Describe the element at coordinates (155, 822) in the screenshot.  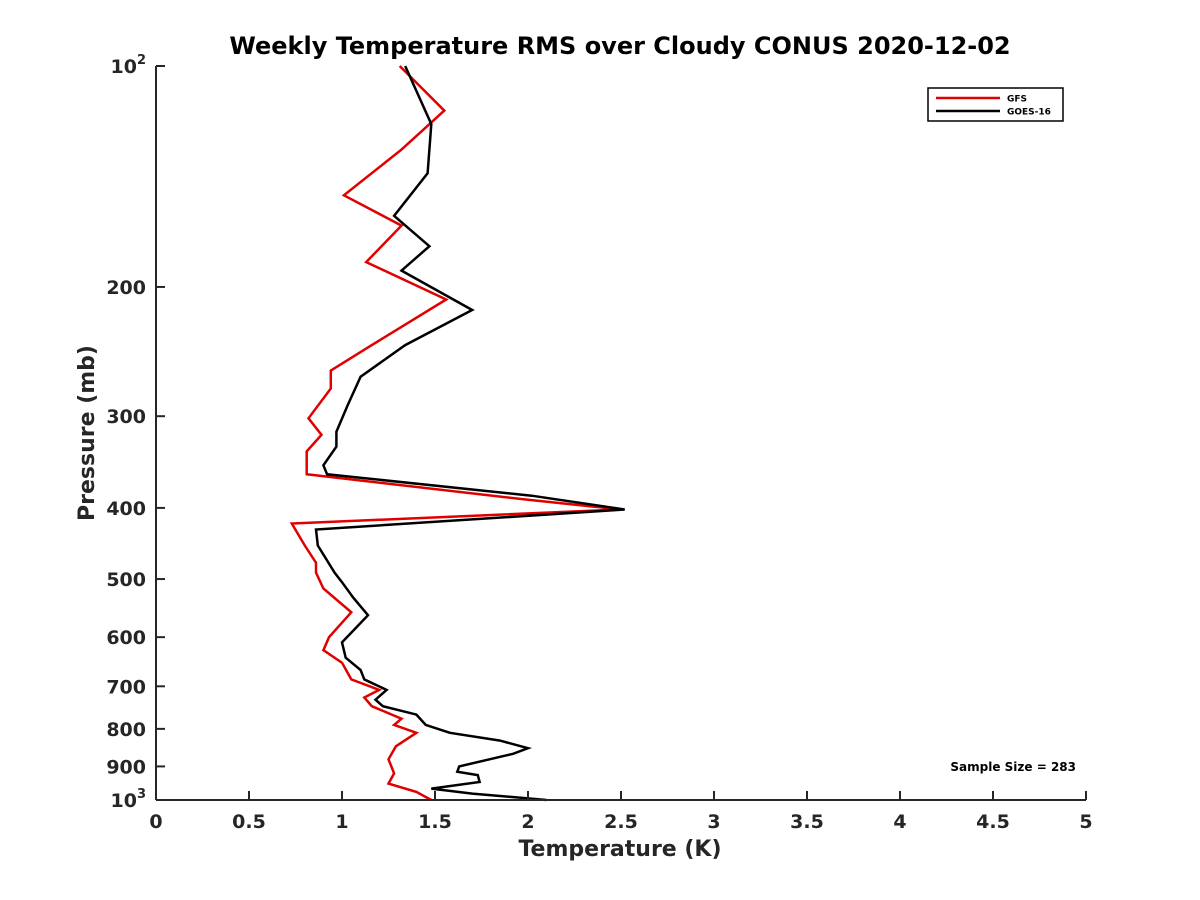
I see `x-tick-label: 0` at that location.